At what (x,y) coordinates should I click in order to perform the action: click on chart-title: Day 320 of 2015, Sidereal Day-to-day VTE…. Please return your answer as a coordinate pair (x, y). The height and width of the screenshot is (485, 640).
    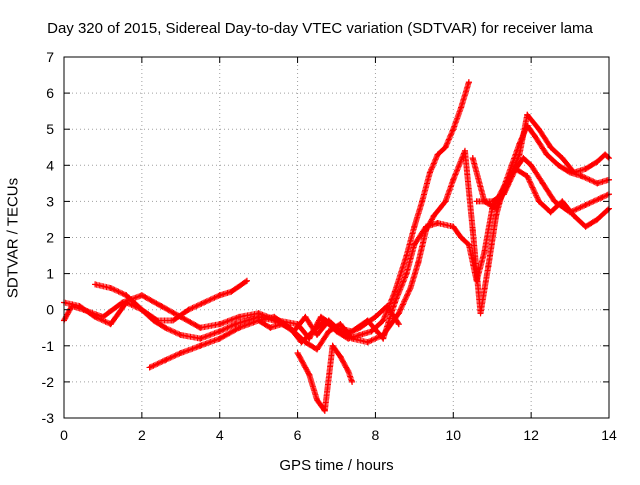
    Looking at the image, I should click on (320, 28).